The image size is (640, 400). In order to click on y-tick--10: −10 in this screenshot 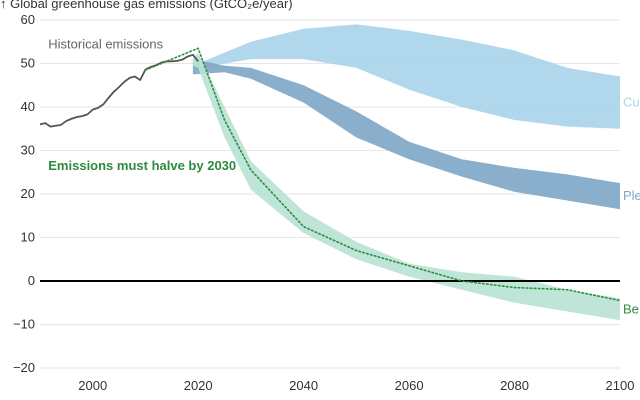, I will do `click(24, 324)`.